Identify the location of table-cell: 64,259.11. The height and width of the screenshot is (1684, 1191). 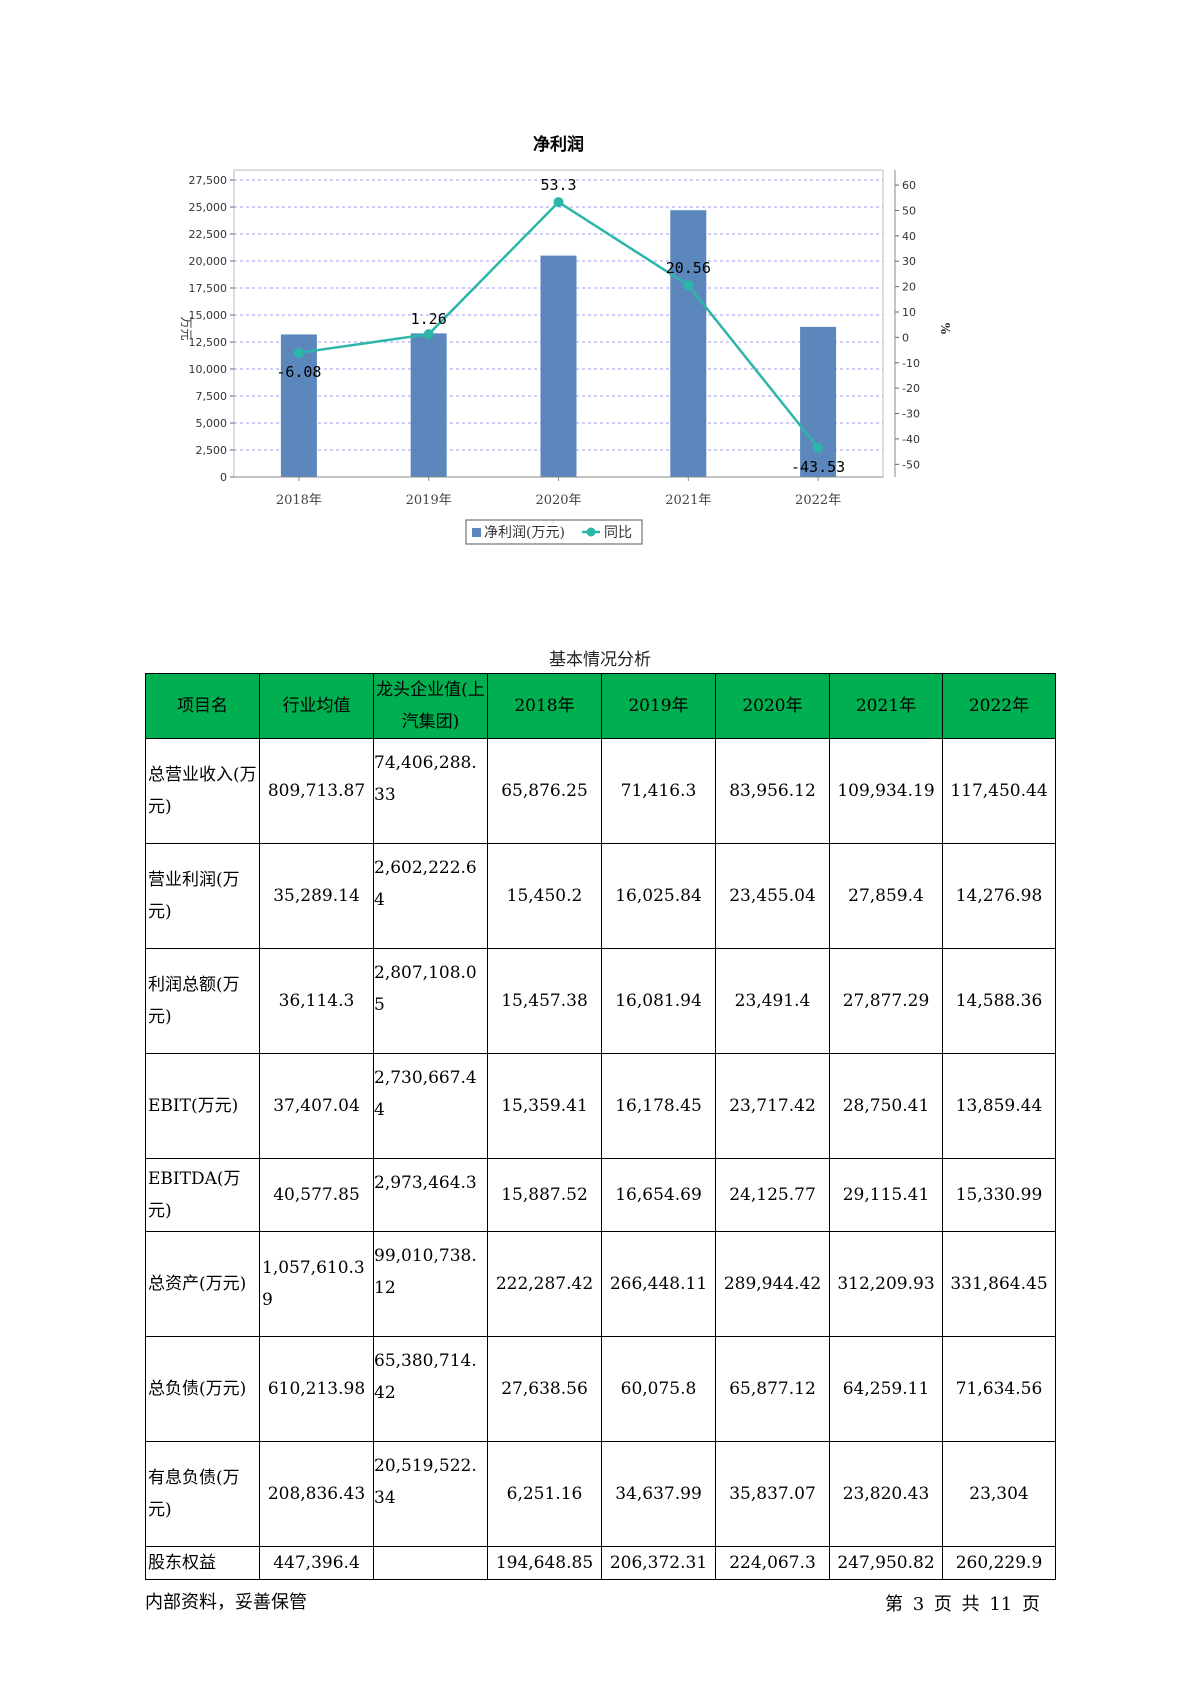
(886, 1389).